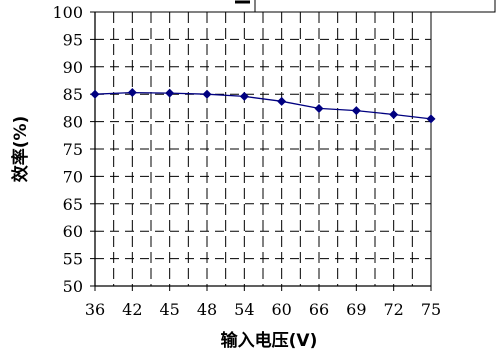  Describe the element at coordinates (20, 149) in the screenshot. I see `y-axis-label: 效率(%)` at that location.